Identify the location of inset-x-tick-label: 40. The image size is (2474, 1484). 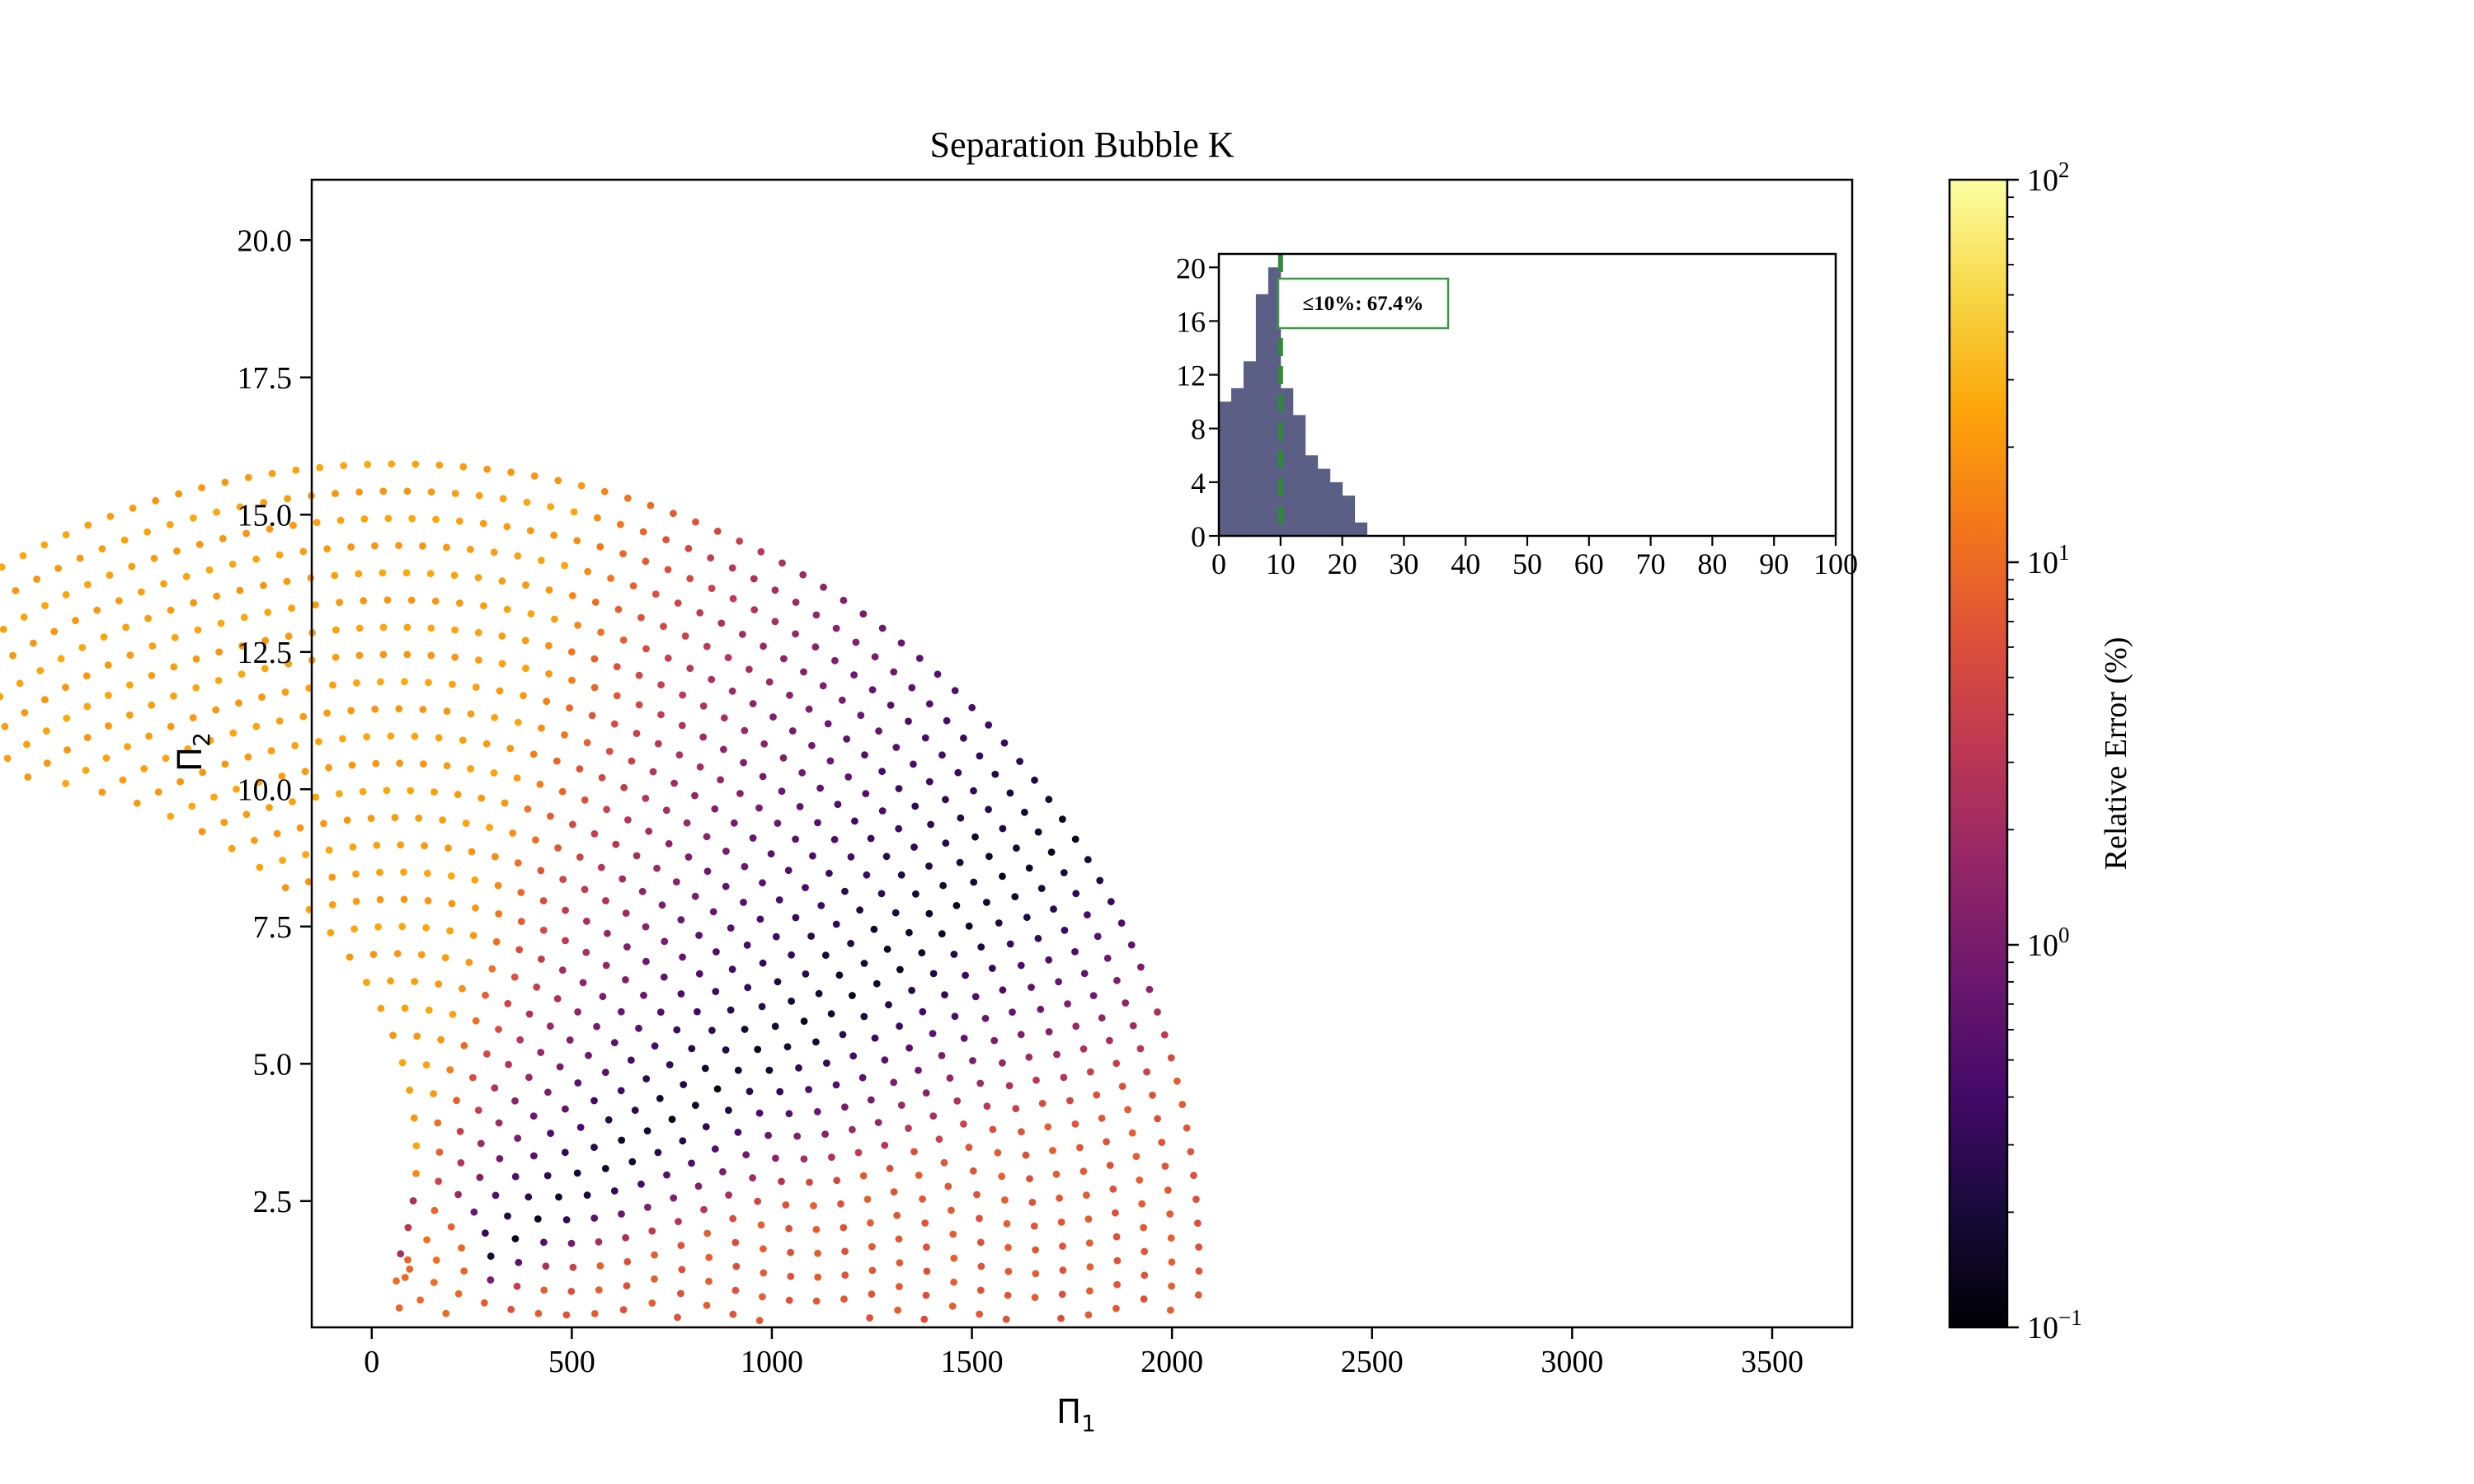
(1465, 563).